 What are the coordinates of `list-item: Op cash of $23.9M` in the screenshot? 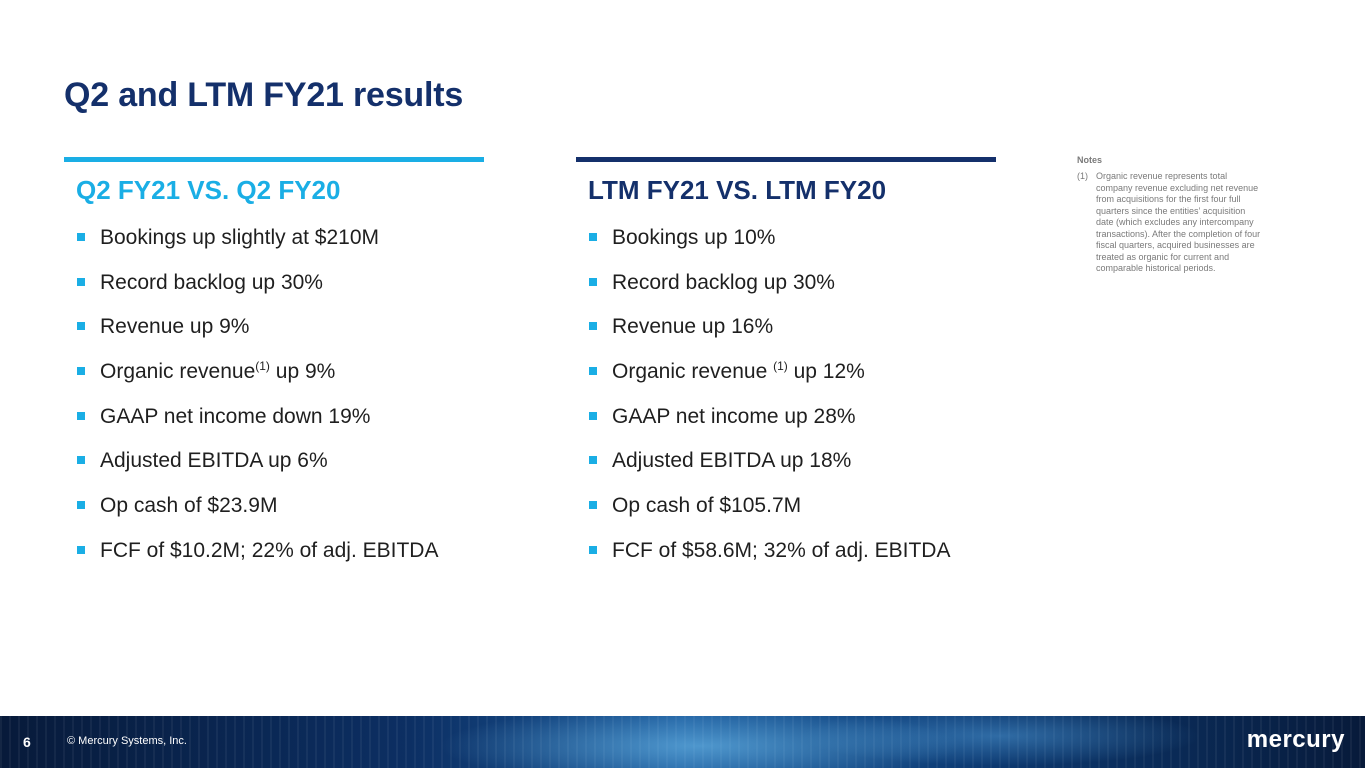 It's located at (280, 514).